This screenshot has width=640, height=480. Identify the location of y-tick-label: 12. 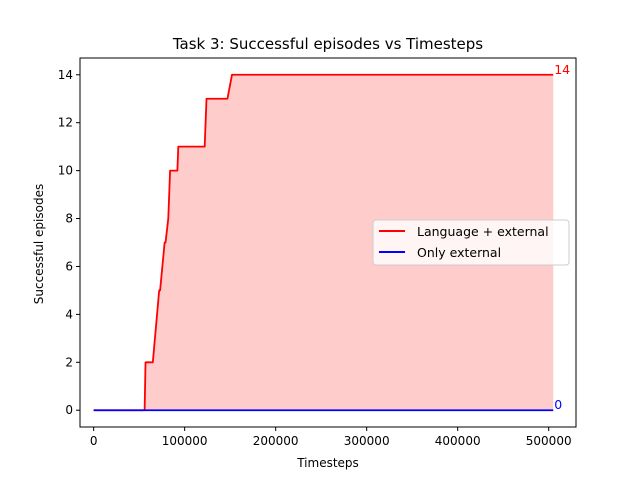
(65, 123).